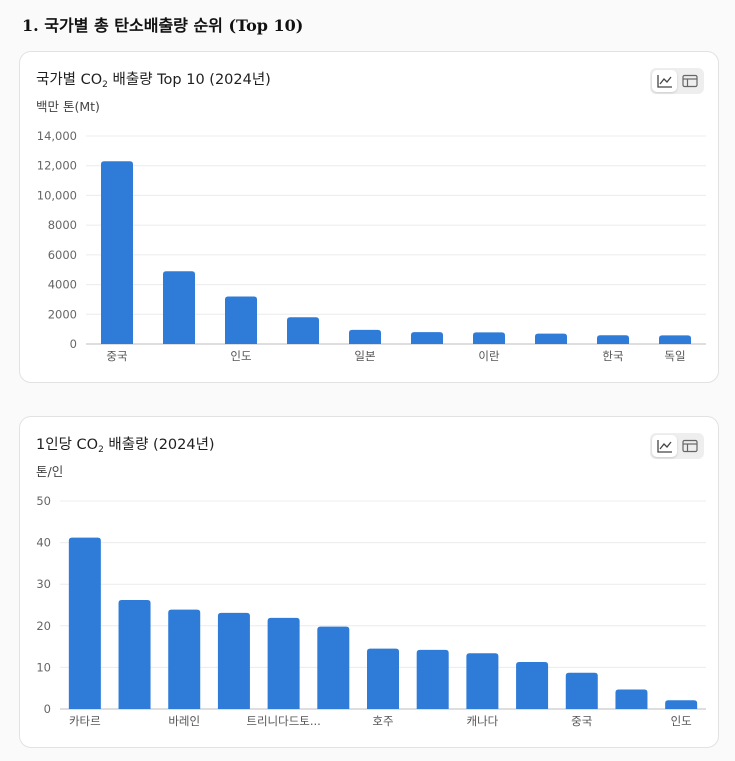 The width and height of the screenshot is (735, 761). Describe the element at coordinates (489, 356) in the screenshot. I see `x-tick-label: 이란` at that location.